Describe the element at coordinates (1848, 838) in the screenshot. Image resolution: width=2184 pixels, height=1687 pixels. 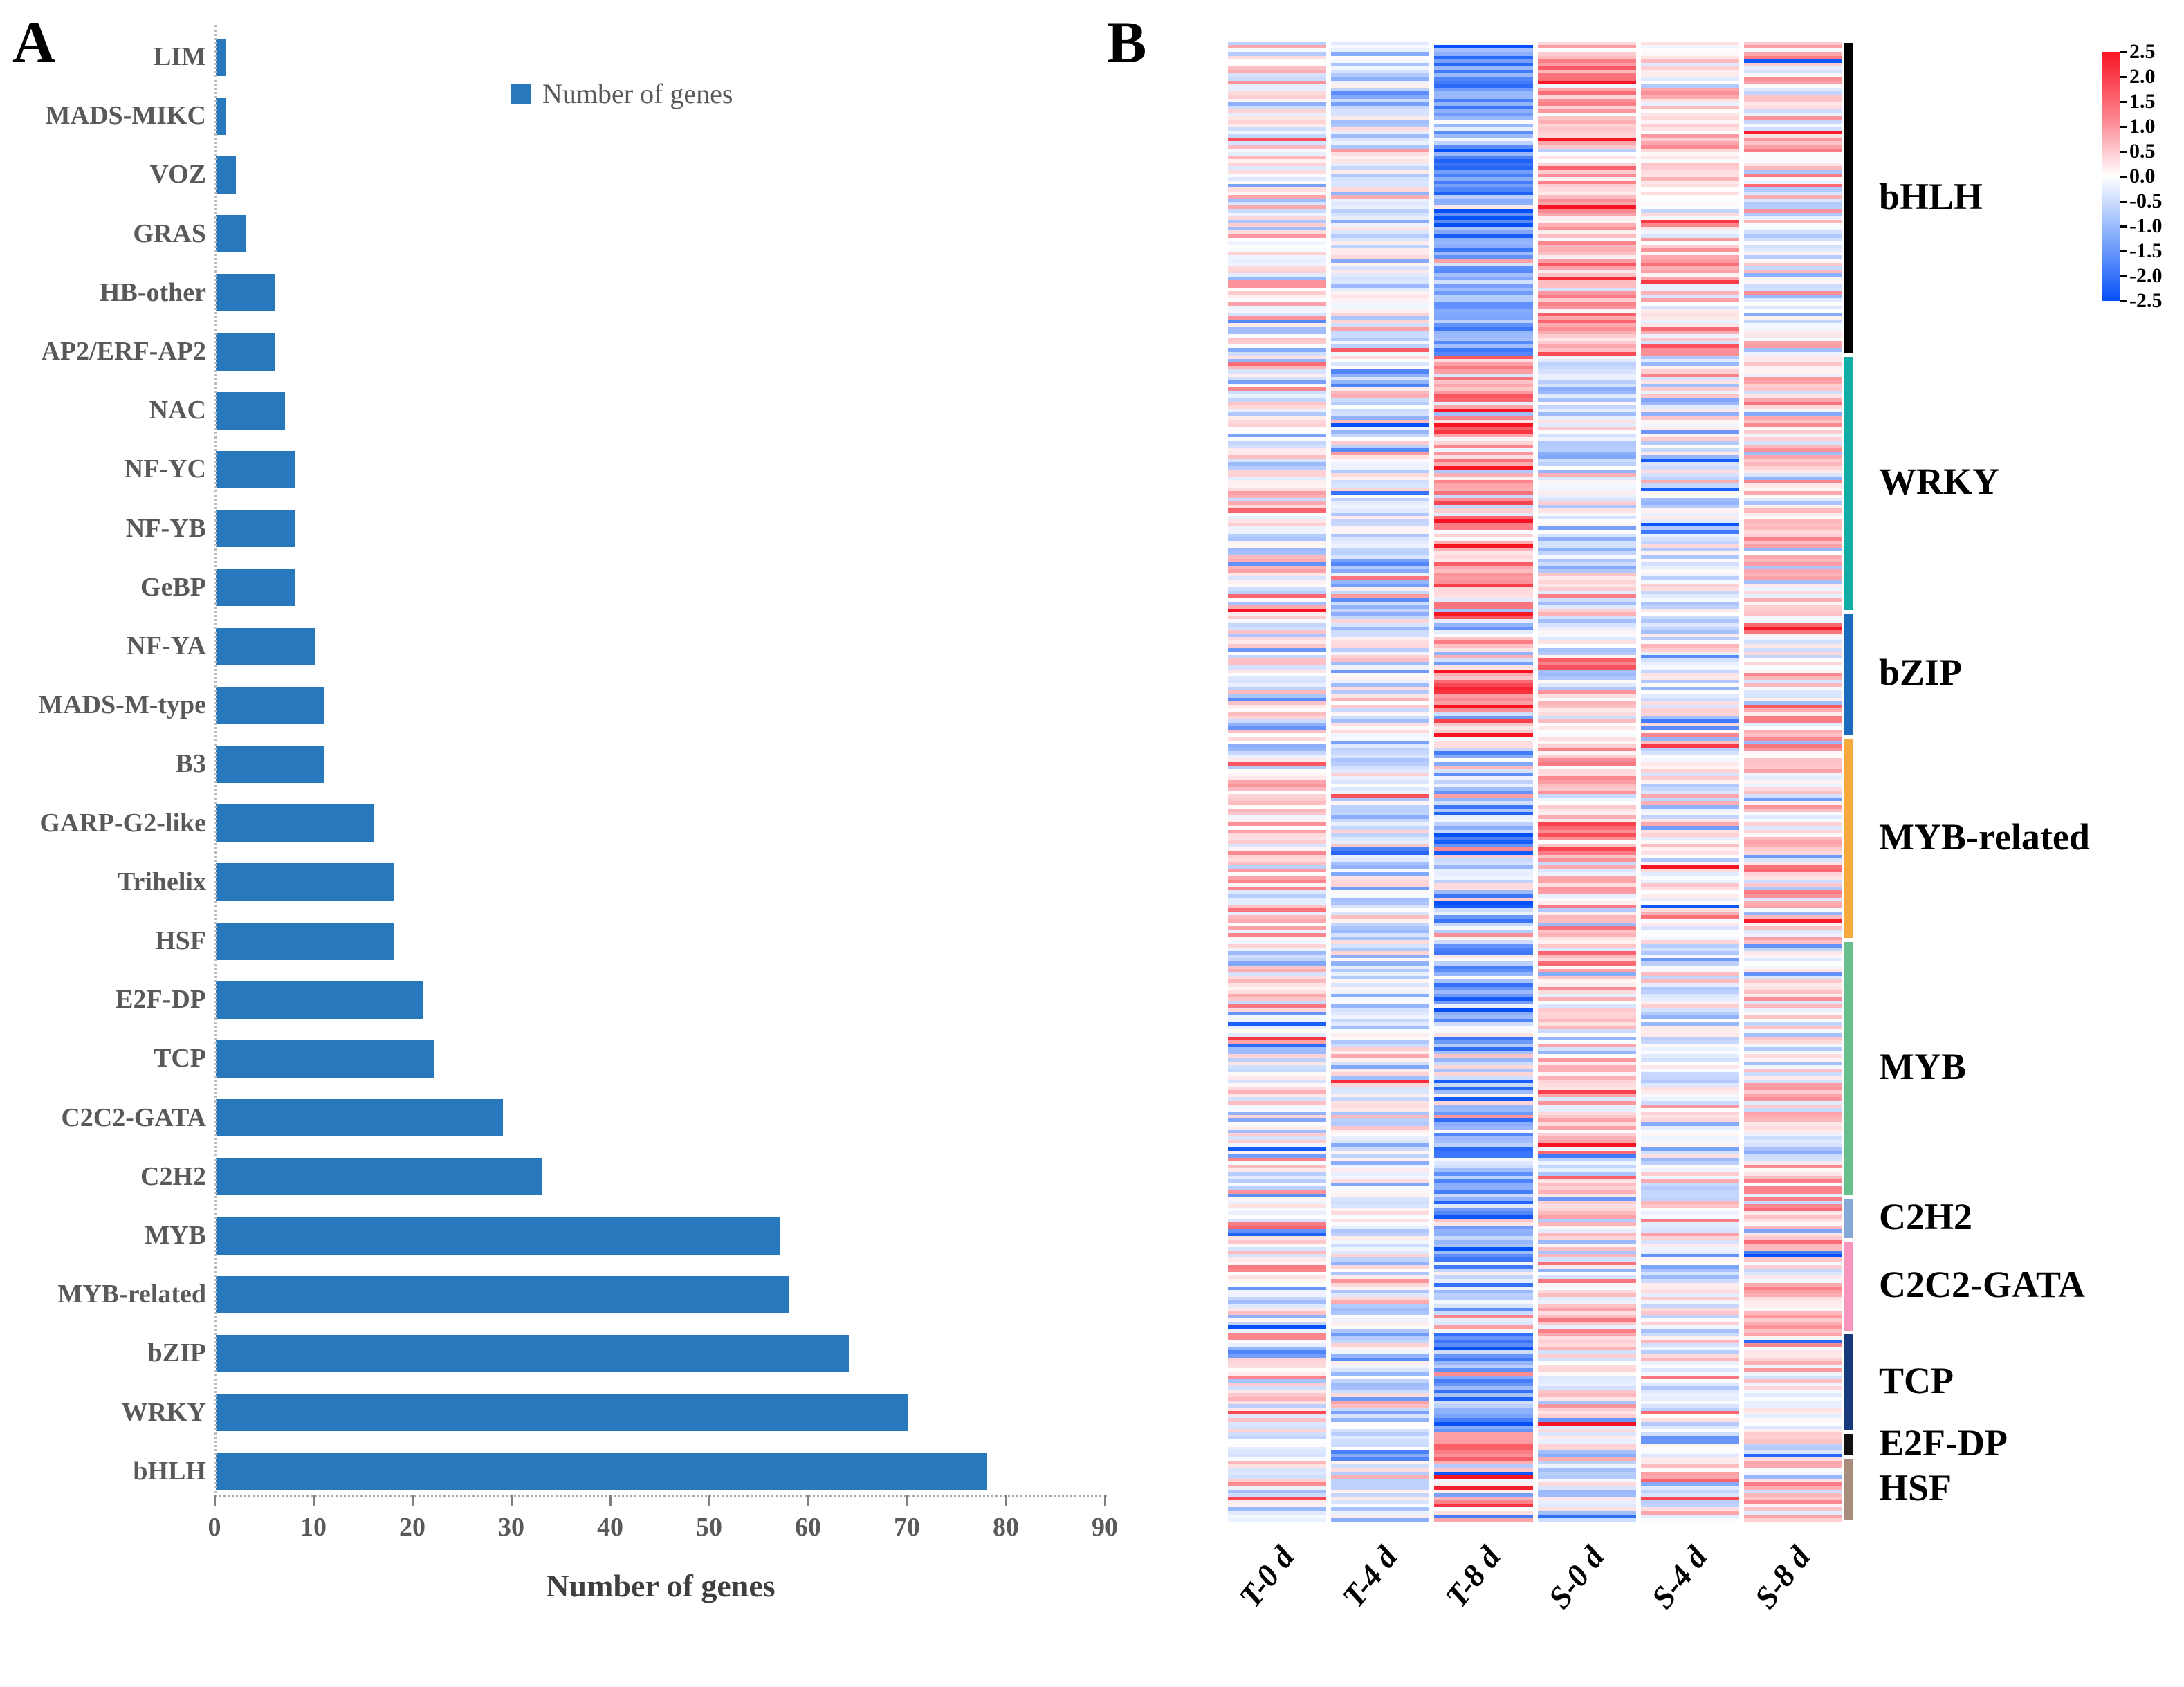
I see `family-sidebar-segment` at that location.